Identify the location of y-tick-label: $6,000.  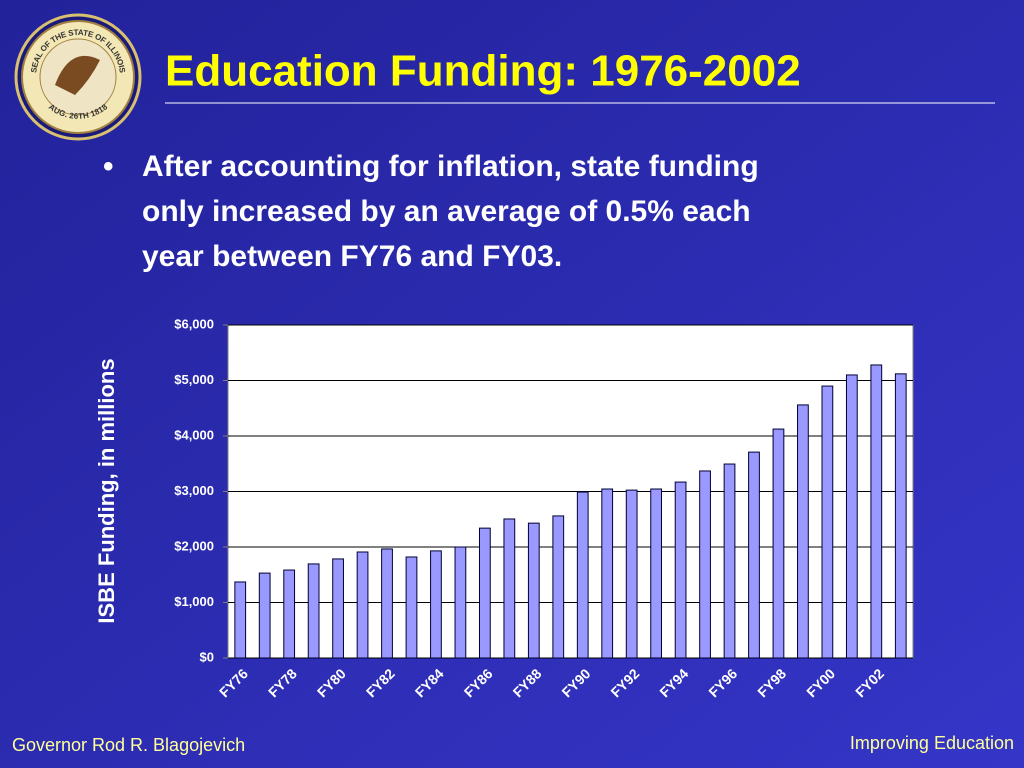
(194, 323).